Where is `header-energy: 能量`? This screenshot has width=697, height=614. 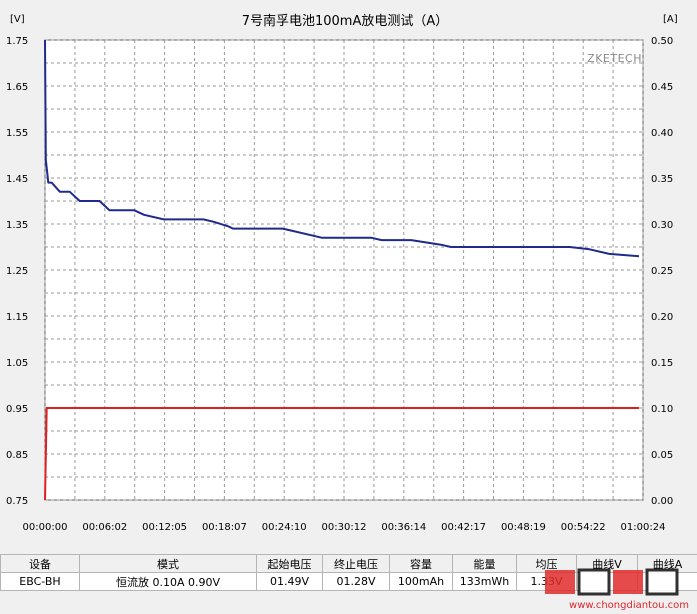
header-energy: 能量 is located at coordinates (484, 563).